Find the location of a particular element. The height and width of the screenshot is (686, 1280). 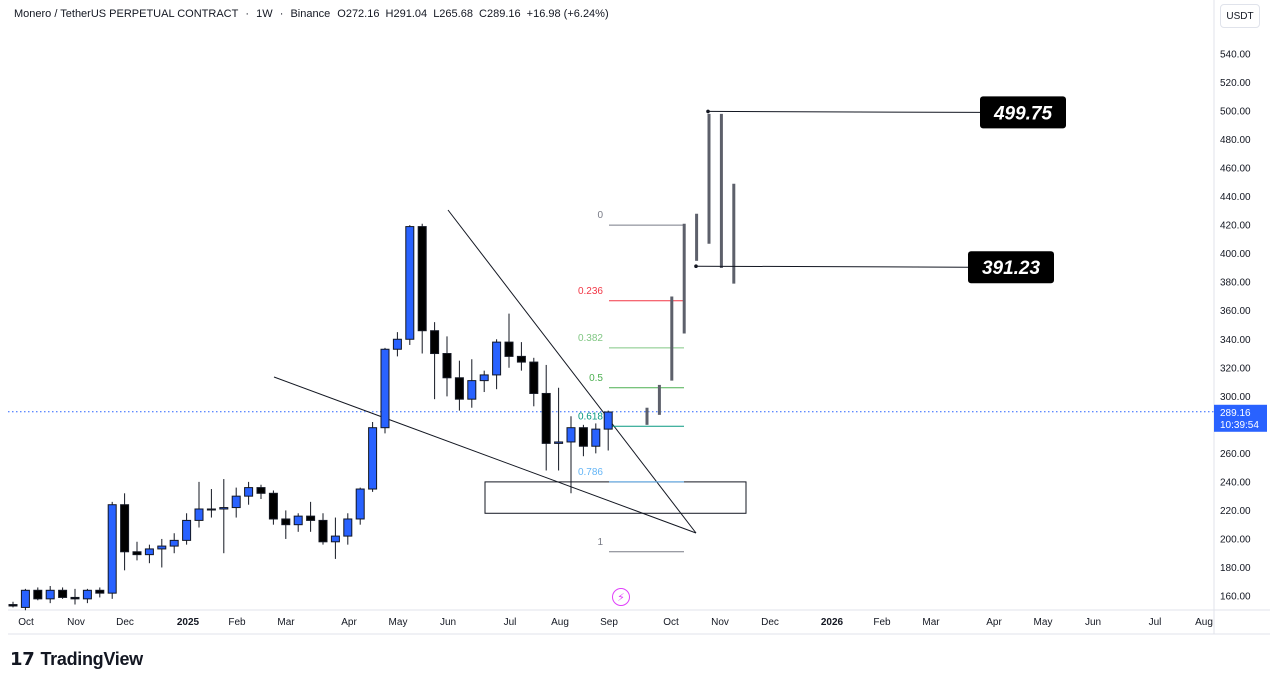

y-tick-label: 360.00 is located at coordinates (1235, 311).